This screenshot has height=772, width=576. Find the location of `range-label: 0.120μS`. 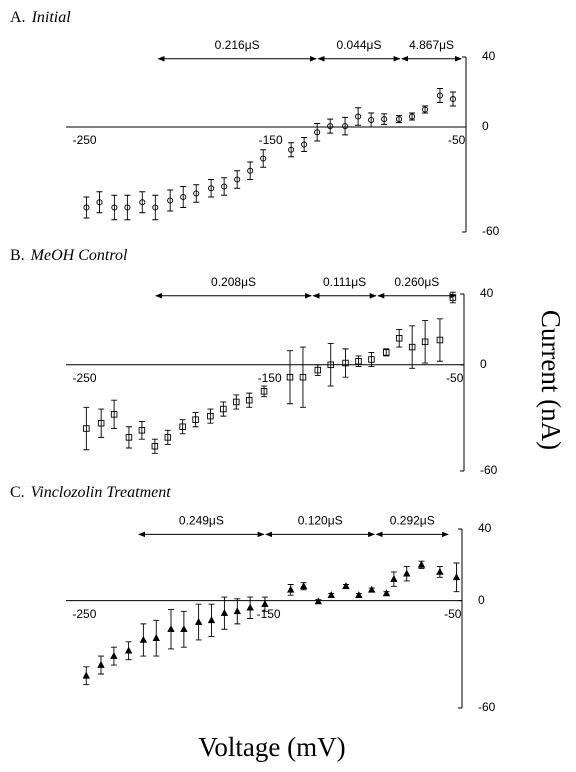

range-label: 0.120μS is located at coordinates (320, 521).